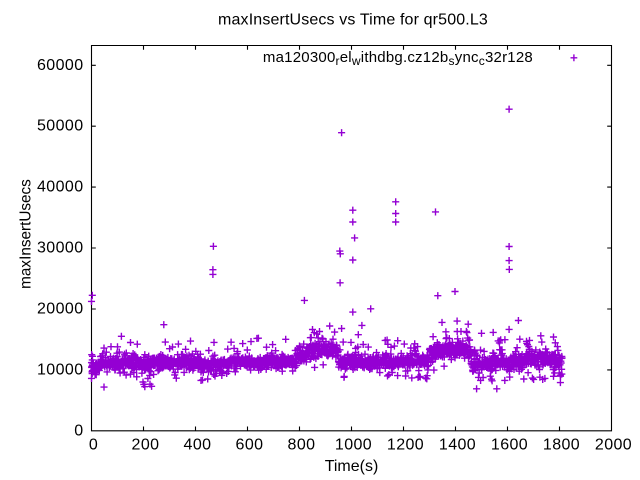 The width and height of the screenshot is (640, 480). What do you see at coordinates (60, 369) in the screenshot?
I see `svg-text: 10000` at bounding box center [60, 369].